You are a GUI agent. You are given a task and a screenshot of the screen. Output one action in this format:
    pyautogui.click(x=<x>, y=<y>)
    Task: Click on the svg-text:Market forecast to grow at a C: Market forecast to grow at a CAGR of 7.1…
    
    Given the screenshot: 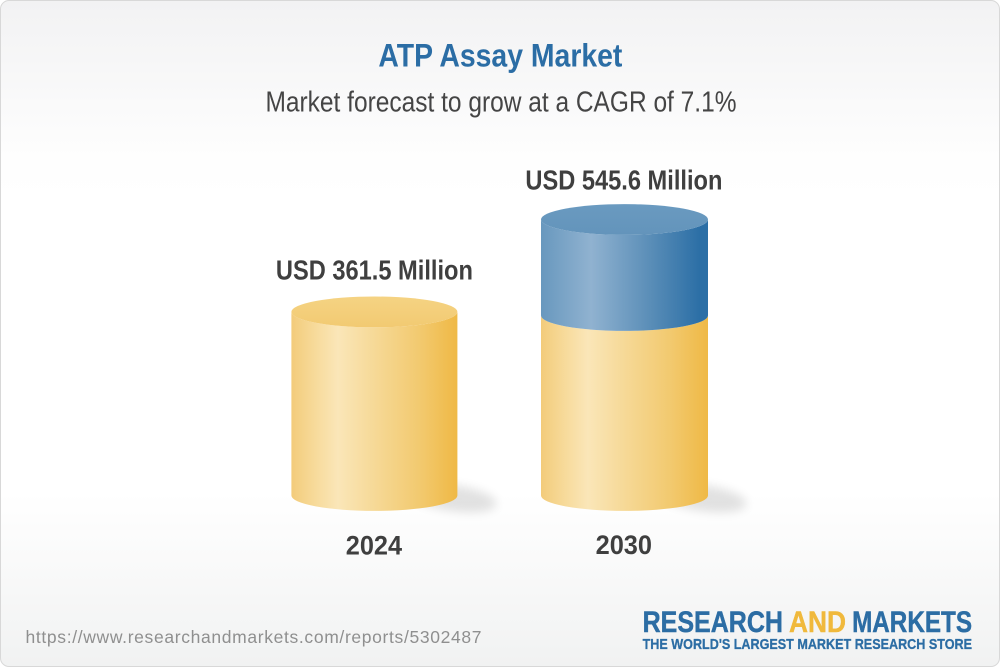 What is the action you would take?
    pyautogui.click(x=501, y=103)
    